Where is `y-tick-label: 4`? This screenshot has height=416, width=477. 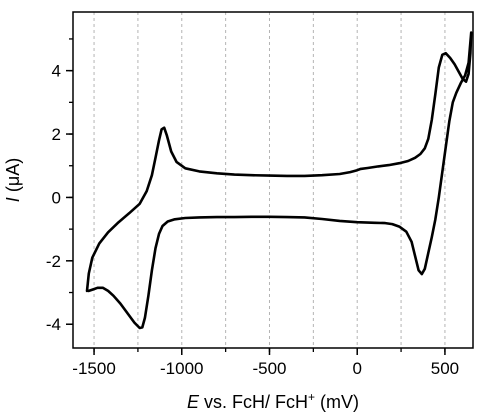
y-tick-label: 4 is located at coordinates (56, 71).